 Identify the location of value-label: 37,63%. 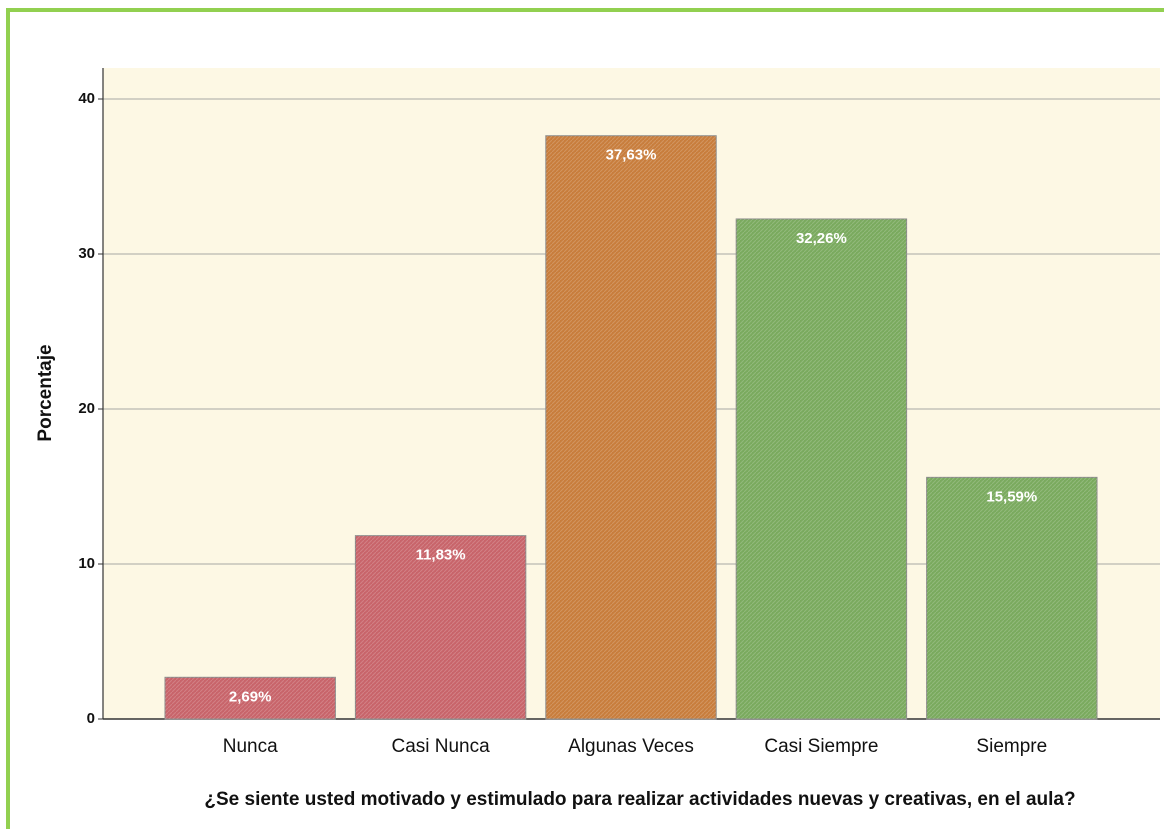
(631, 155).